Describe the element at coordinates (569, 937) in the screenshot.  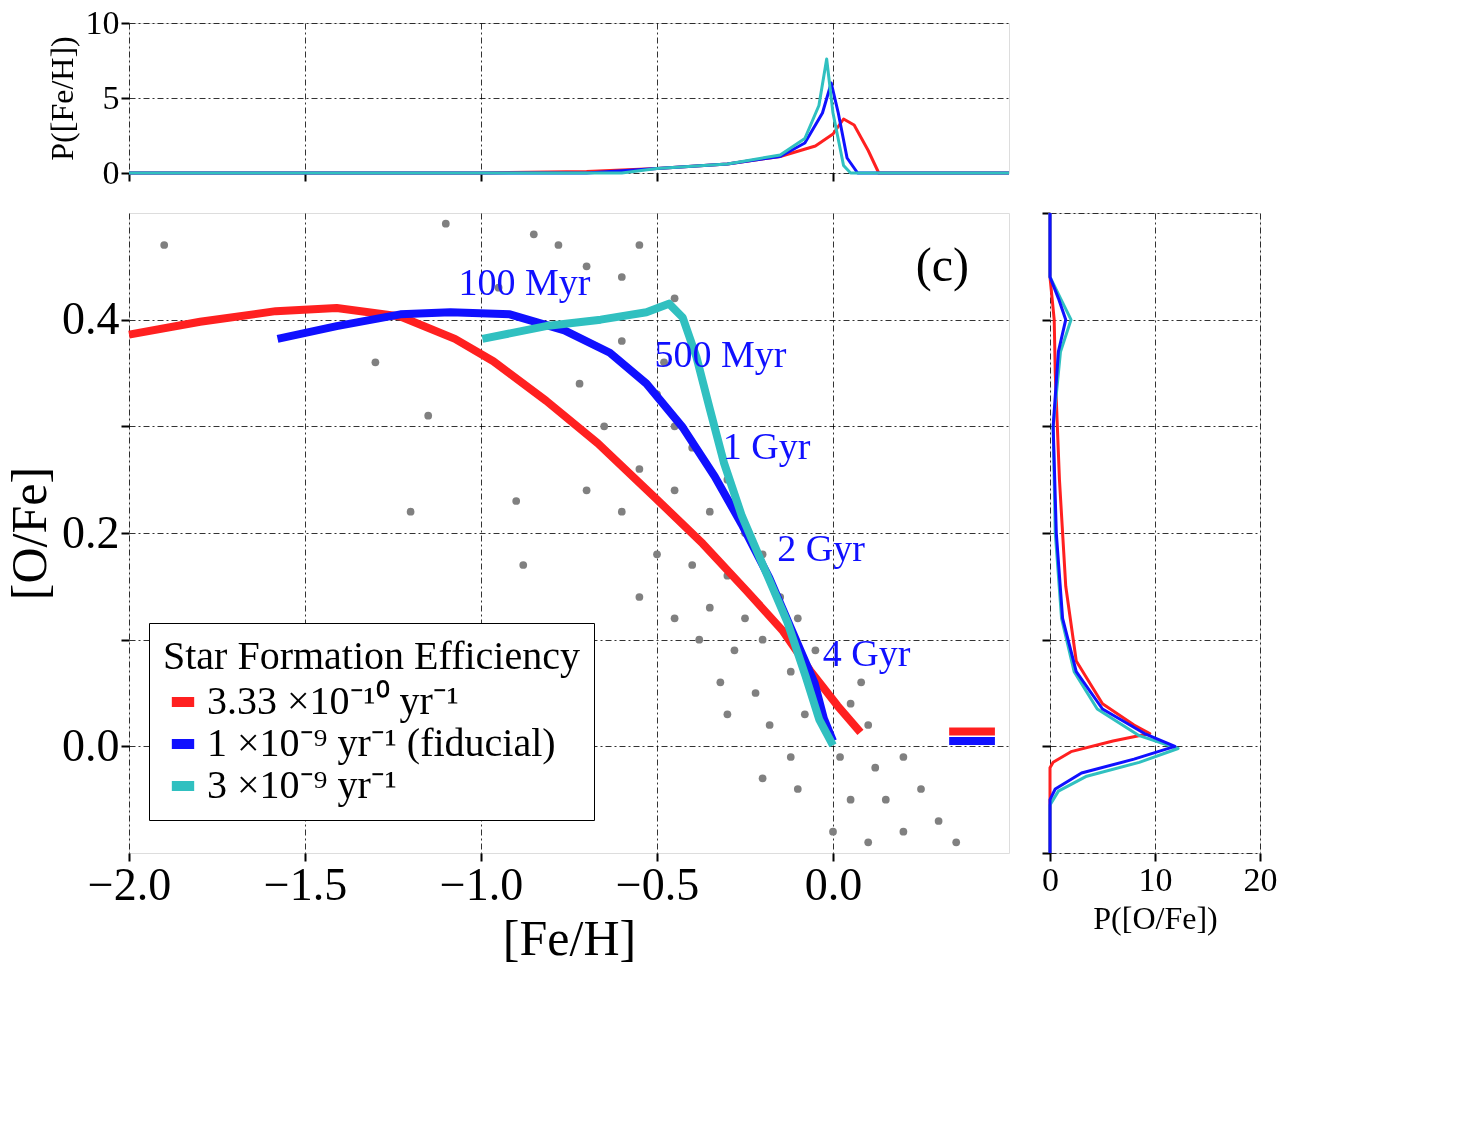
I see `x-axis-title: [Fe/H]` at that location.